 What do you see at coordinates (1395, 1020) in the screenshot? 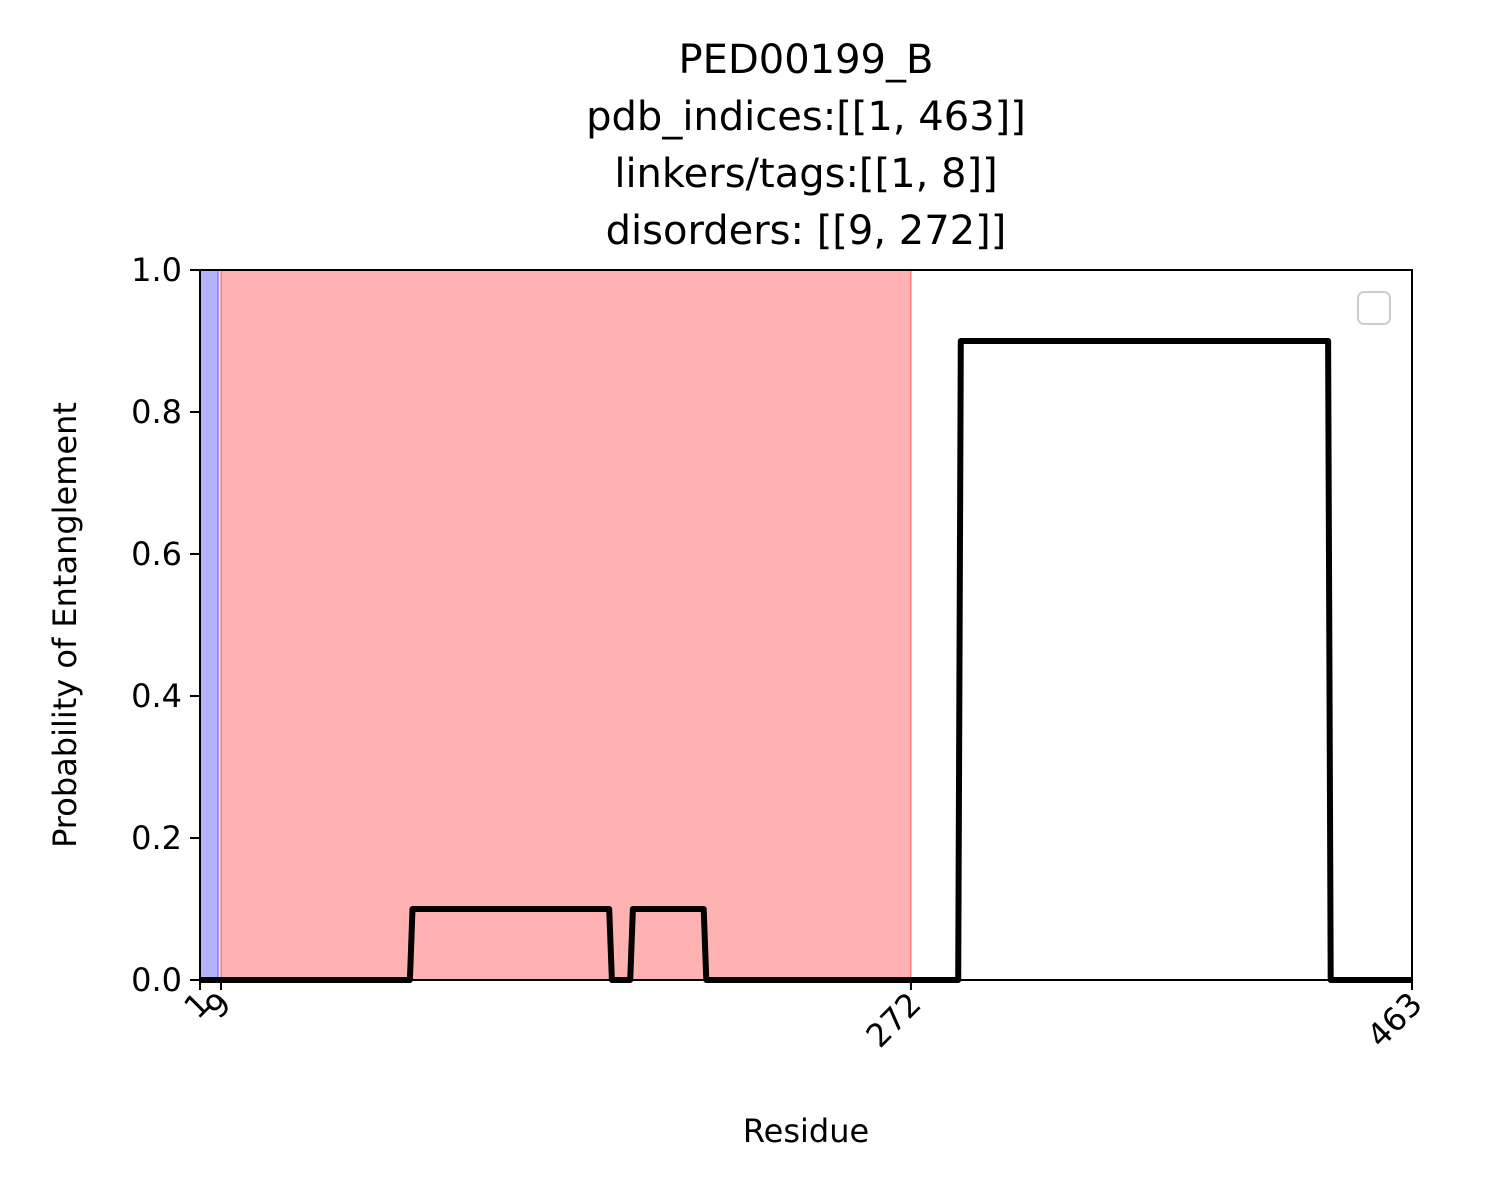
I see `x-tick-label: 463` at bounding box center [1395, 1020].